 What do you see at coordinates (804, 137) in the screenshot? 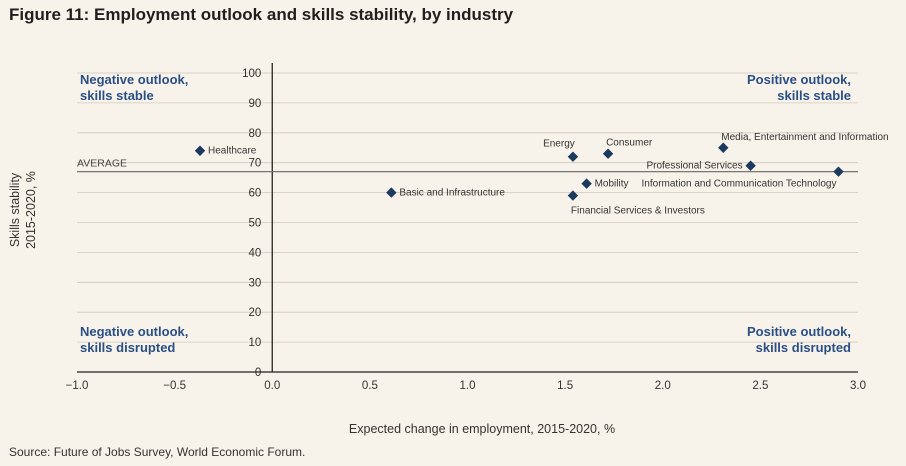
I see `data-point-label: Media, Entertainment and Information` at bounding box center [804, 137].